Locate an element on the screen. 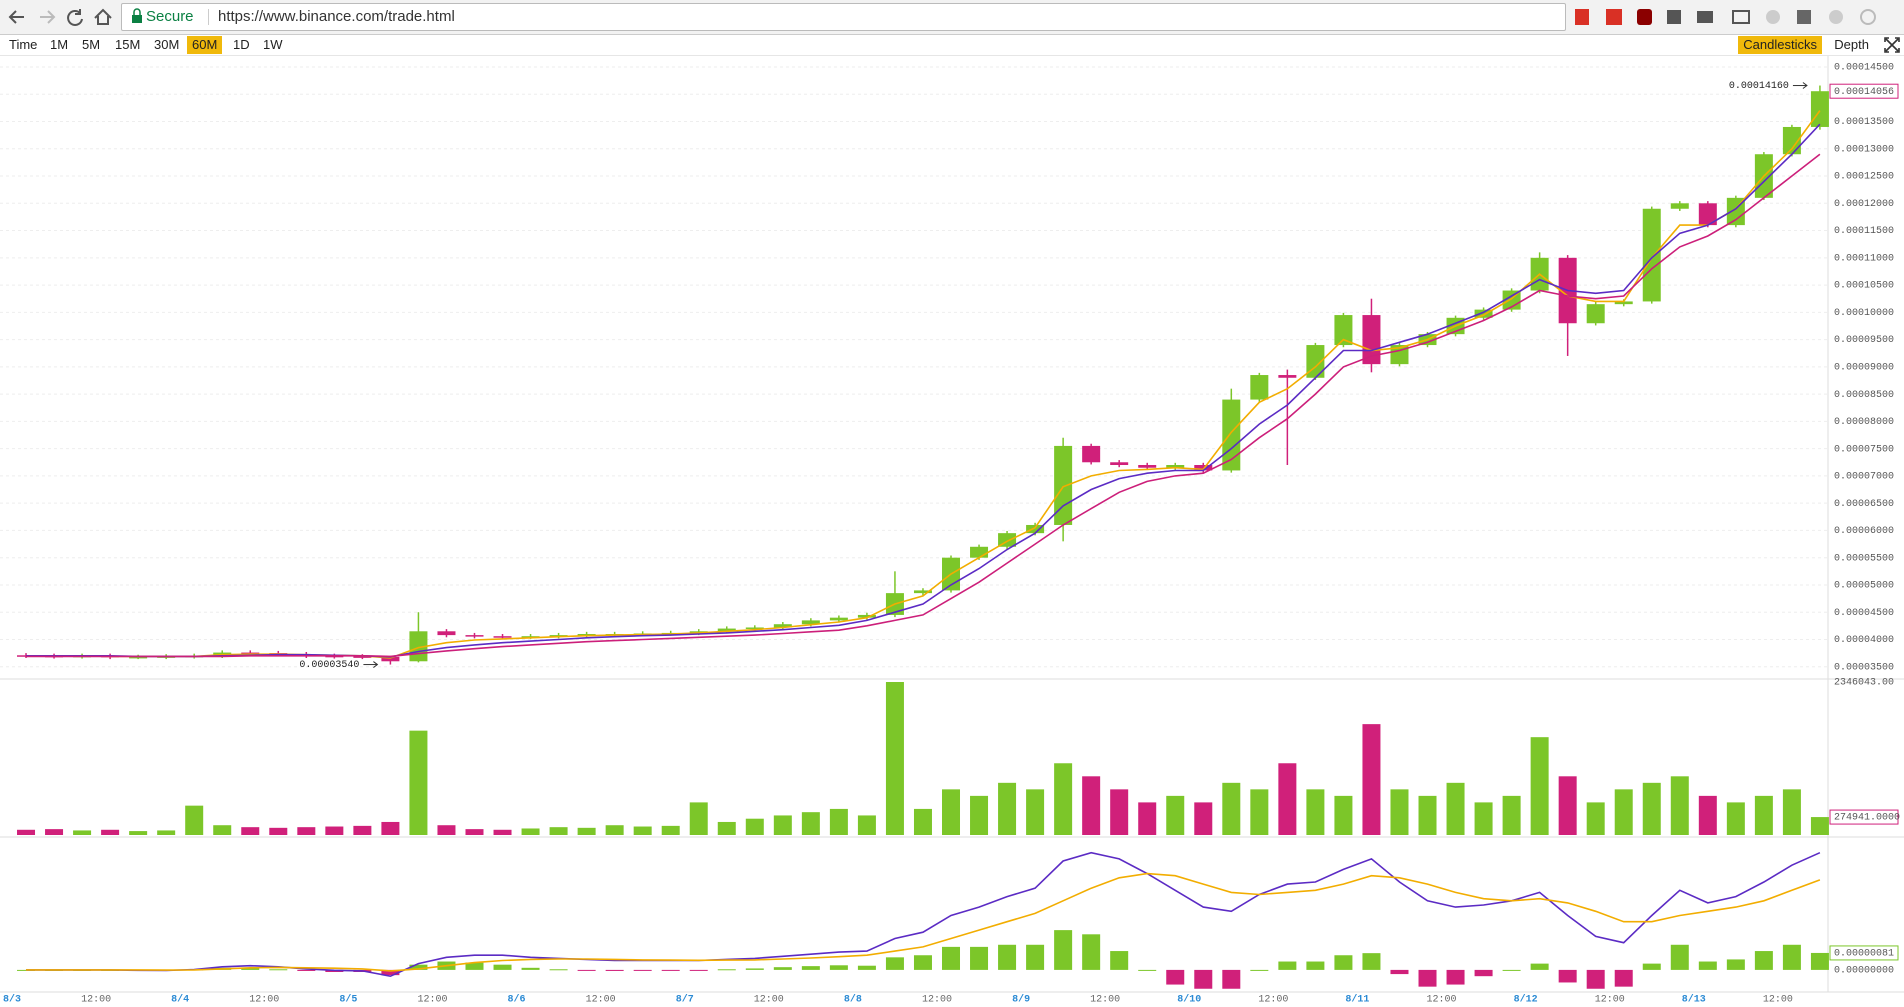 Image resolution: width=1904 pixels, height=1007 pixels. view-button: Depth is located at coordinates (1851, 44).